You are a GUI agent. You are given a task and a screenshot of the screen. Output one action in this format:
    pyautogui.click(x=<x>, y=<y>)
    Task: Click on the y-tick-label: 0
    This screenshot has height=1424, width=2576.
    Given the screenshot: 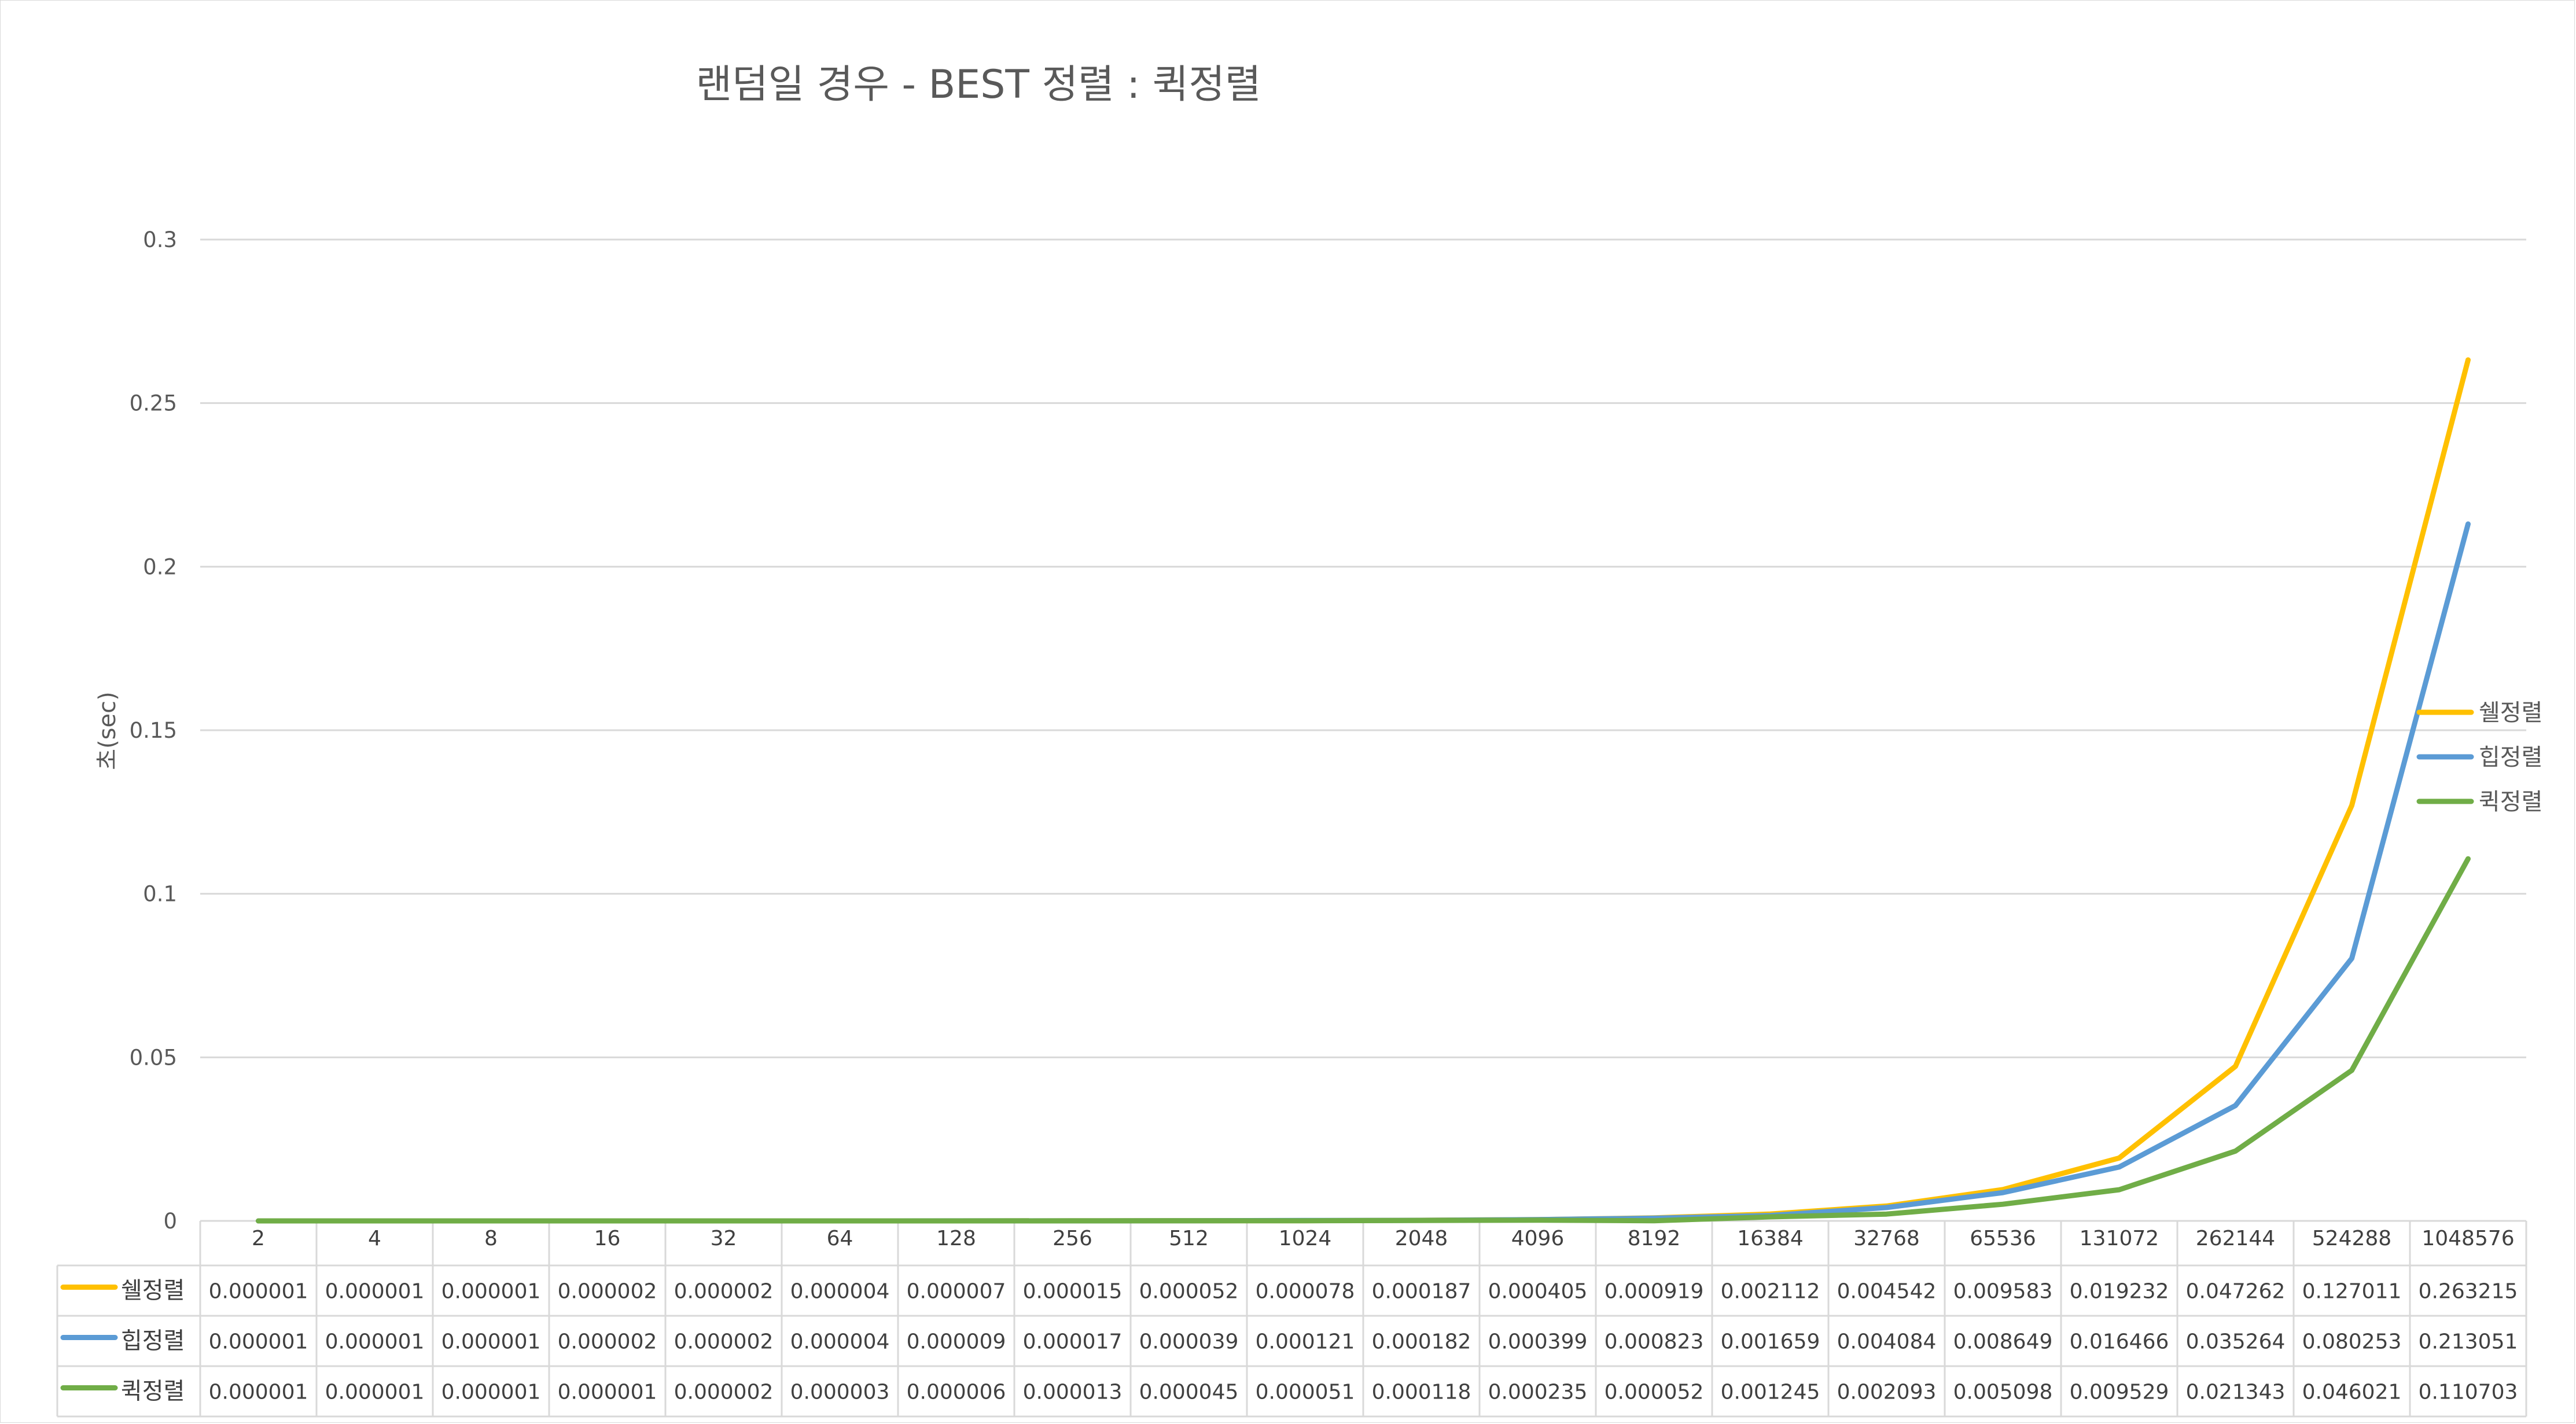 What is the action you would take?
    pyautogui.click(x=170, y=1221)
    